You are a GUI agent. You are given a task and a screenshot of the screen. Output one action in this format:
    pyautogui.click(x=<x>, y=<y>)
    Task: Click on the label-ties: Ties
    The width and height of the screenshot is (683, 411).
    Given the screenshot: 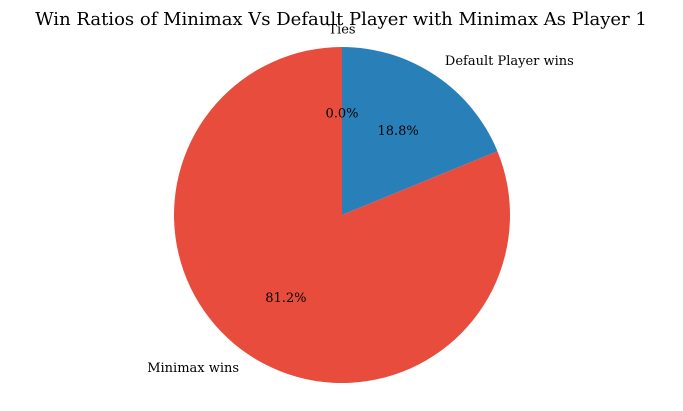 What is the action you would take?
    pyautogui.click(x=341, y=30)
    